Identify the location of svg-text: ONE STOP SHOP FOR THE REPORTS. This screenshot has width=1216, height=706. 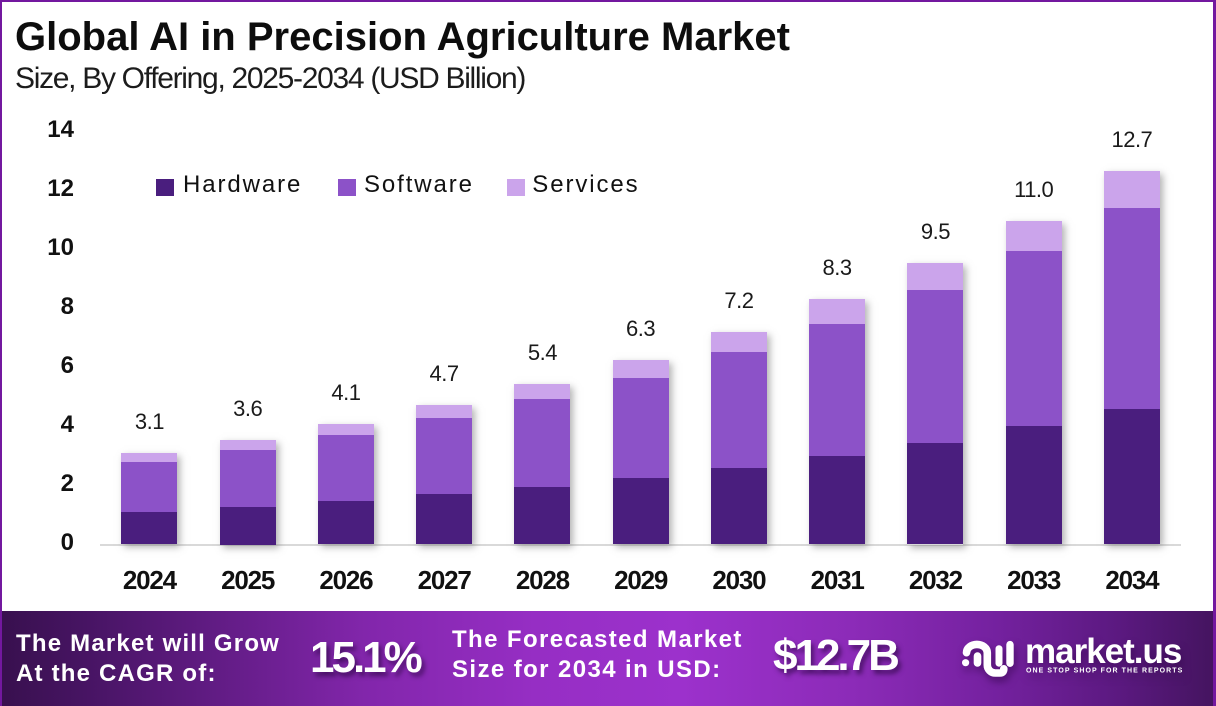
(1104, 671).